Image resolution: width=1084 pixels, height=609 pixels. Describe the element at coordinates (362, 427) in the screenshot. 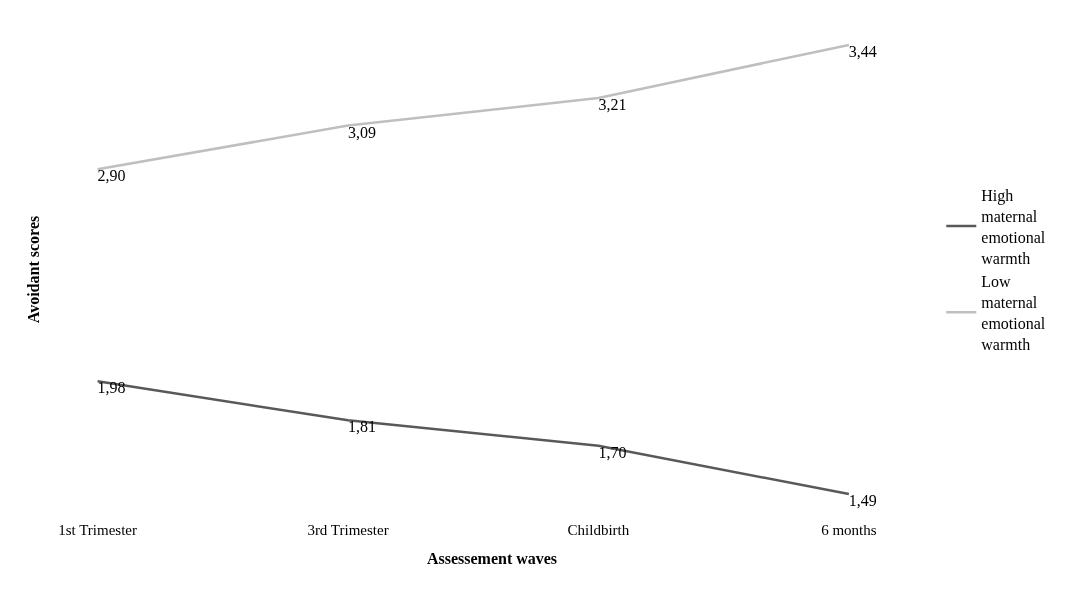

I see `data-label: 1,81` at that location.